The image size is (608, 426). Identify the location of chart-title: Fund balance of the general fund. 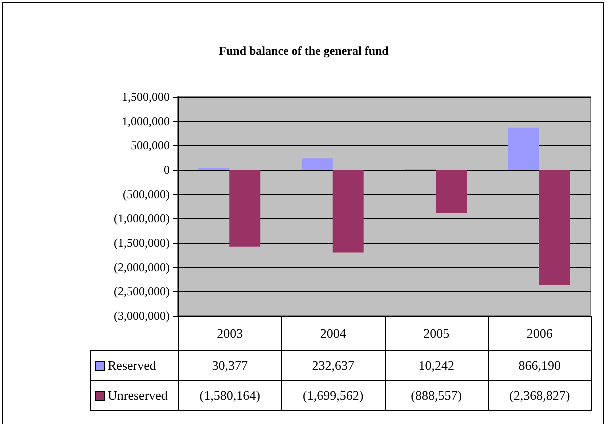
(304, 51).